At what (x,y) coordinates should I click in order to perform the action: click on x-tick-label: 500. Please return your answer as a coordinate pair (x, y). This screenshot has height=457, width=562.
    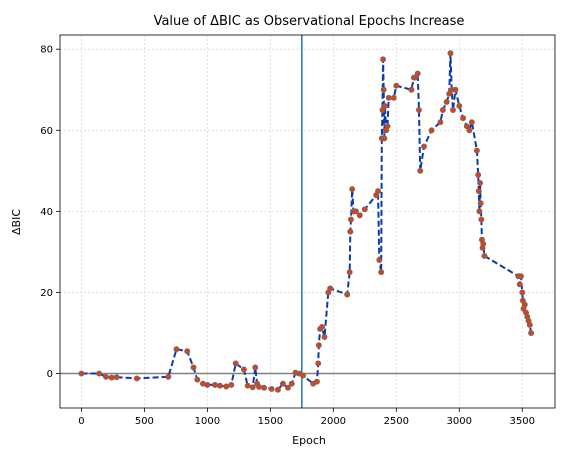
    Looking at the image, I should click on (144, 421).